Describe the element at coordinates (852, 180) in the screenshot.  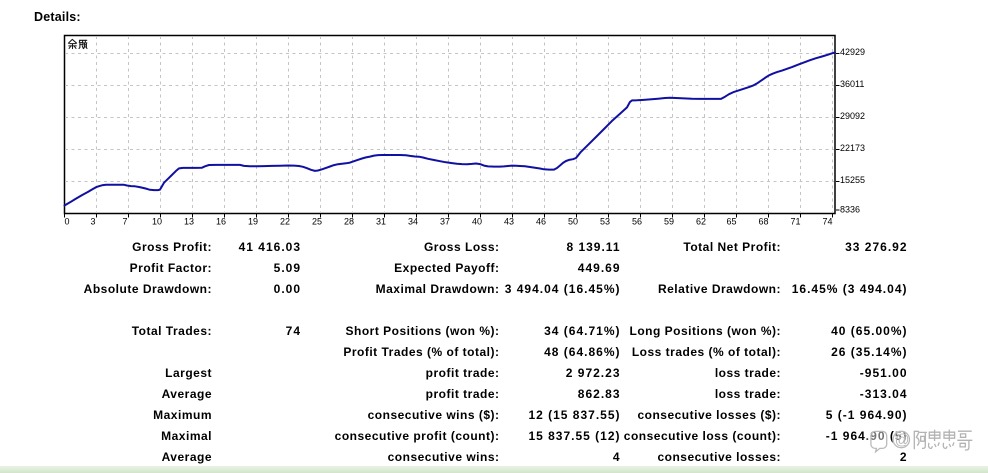
I see `svg-text: 15255` at that location.